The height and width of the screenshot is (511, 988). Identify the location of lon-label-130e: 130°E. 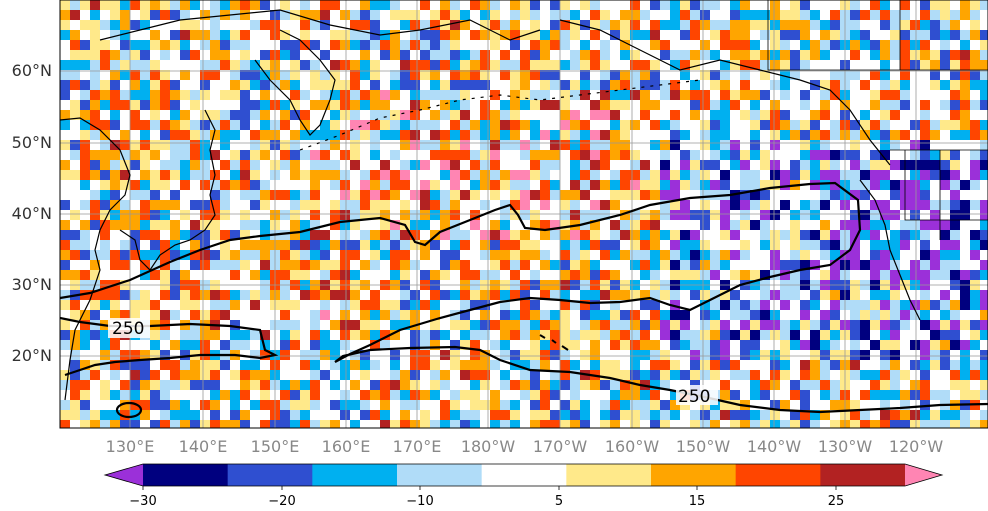
(130, 446).